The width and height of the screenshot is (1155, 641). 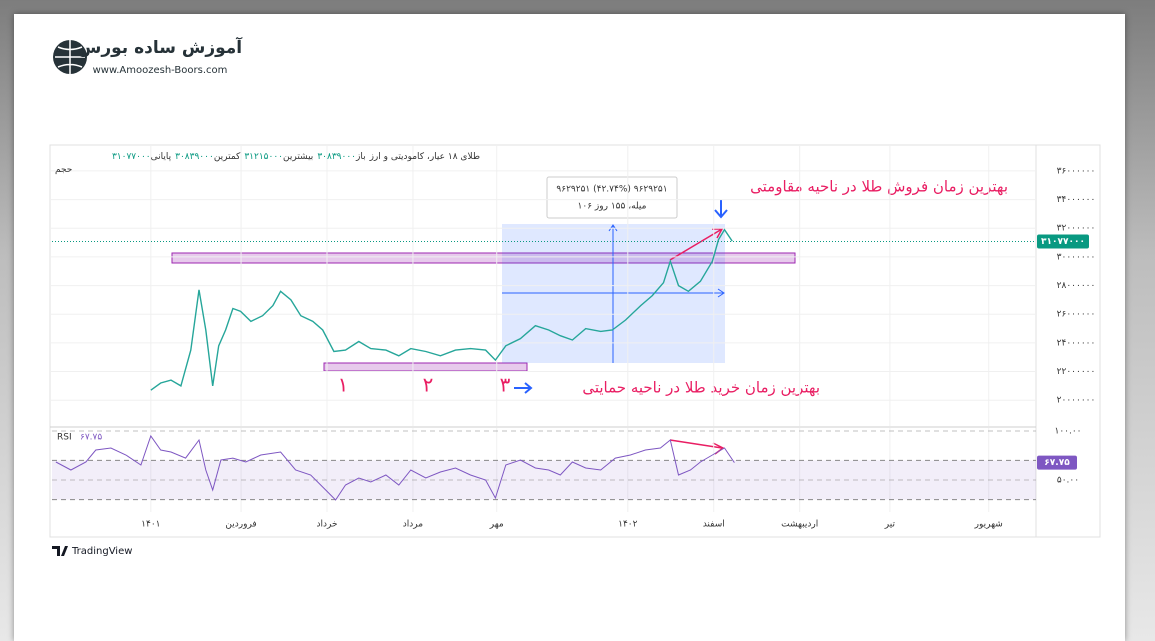 I want to click on x-tick-label: اردیبهشت, so click(x=799, y=525).